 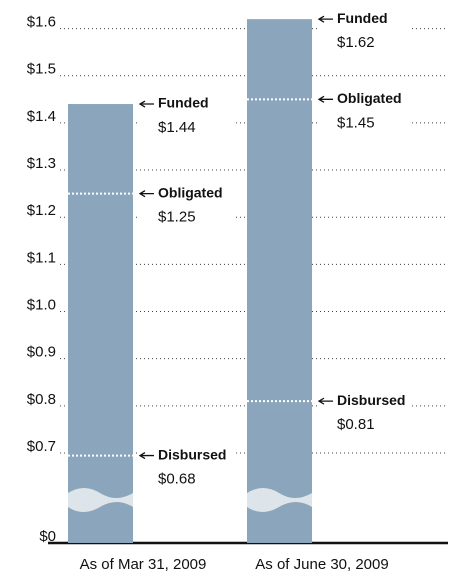 What do you see at coordinates (356, 424) in the screenshot?
I see `value-label: $0.81` at bounding box center [356, 424].